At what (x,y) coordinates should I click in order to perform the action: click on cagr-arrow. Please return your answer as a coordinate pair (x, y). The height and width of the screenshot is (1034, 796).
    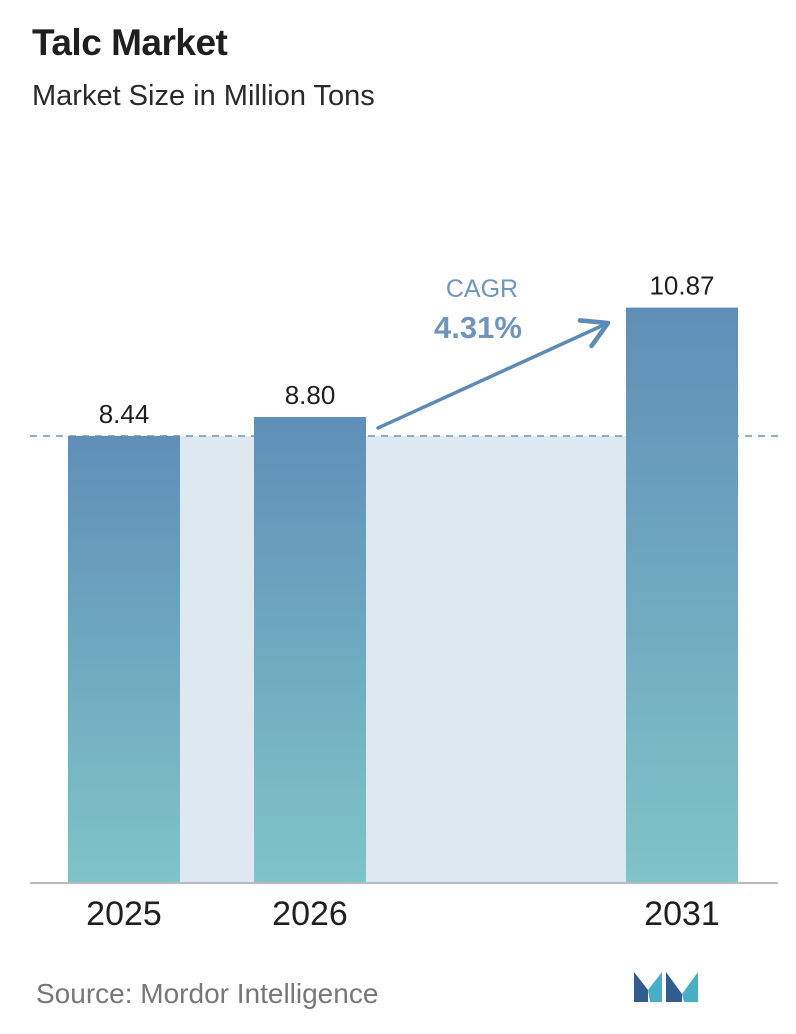
    Looking at the image, I should click on (493, 374).